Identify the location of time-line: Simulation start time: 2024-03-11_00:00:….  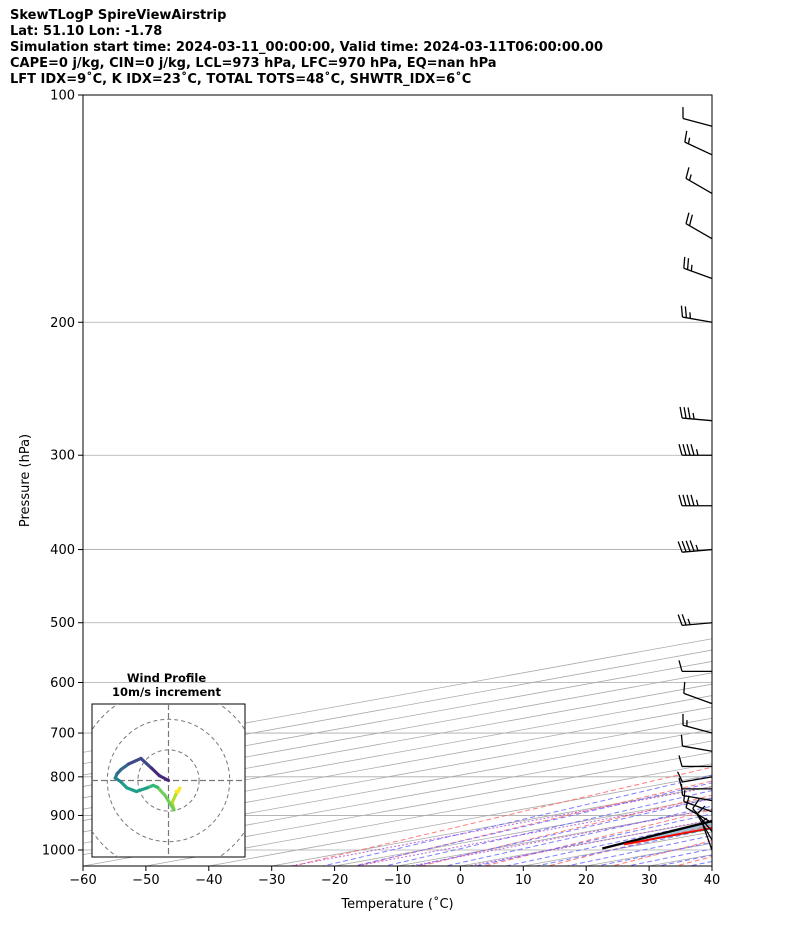
(306, 47).